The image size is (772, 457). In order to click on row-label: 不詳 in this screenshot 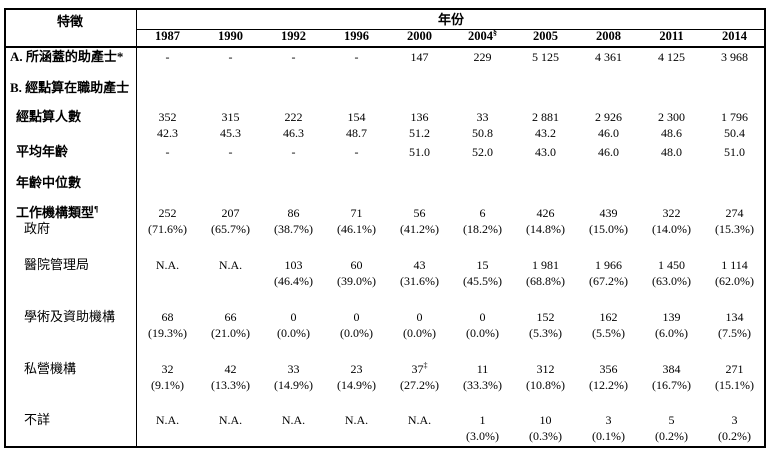, I will do `click(37, 419)`.